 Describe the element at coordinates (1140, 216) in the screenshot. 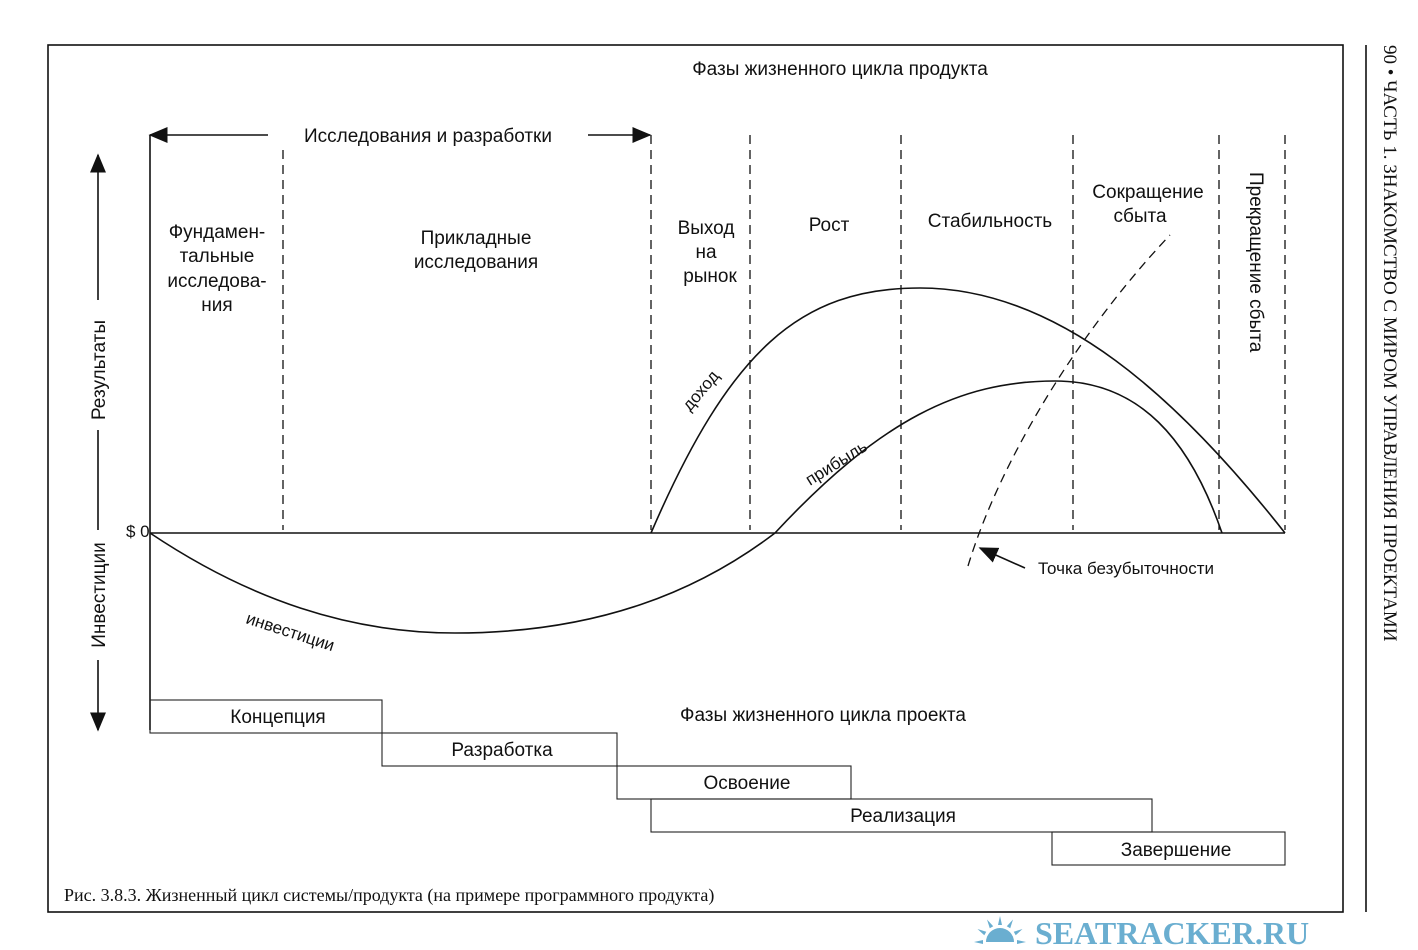

I see `svg-text: сбыта` at that location.